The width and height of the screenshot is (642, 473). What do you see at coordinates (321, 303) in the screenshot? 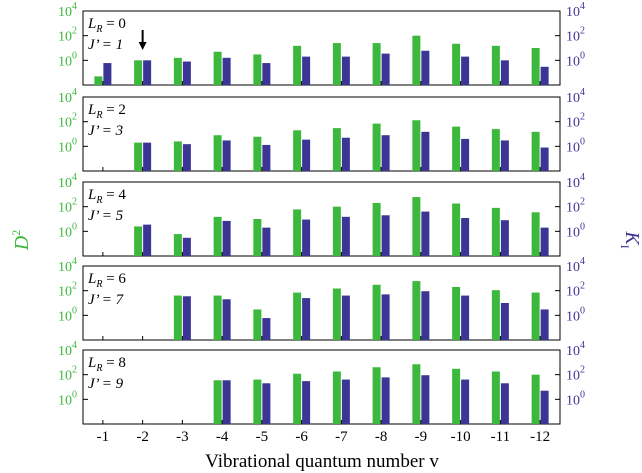
I see `panel-frame` at bounding box center [321, 303].